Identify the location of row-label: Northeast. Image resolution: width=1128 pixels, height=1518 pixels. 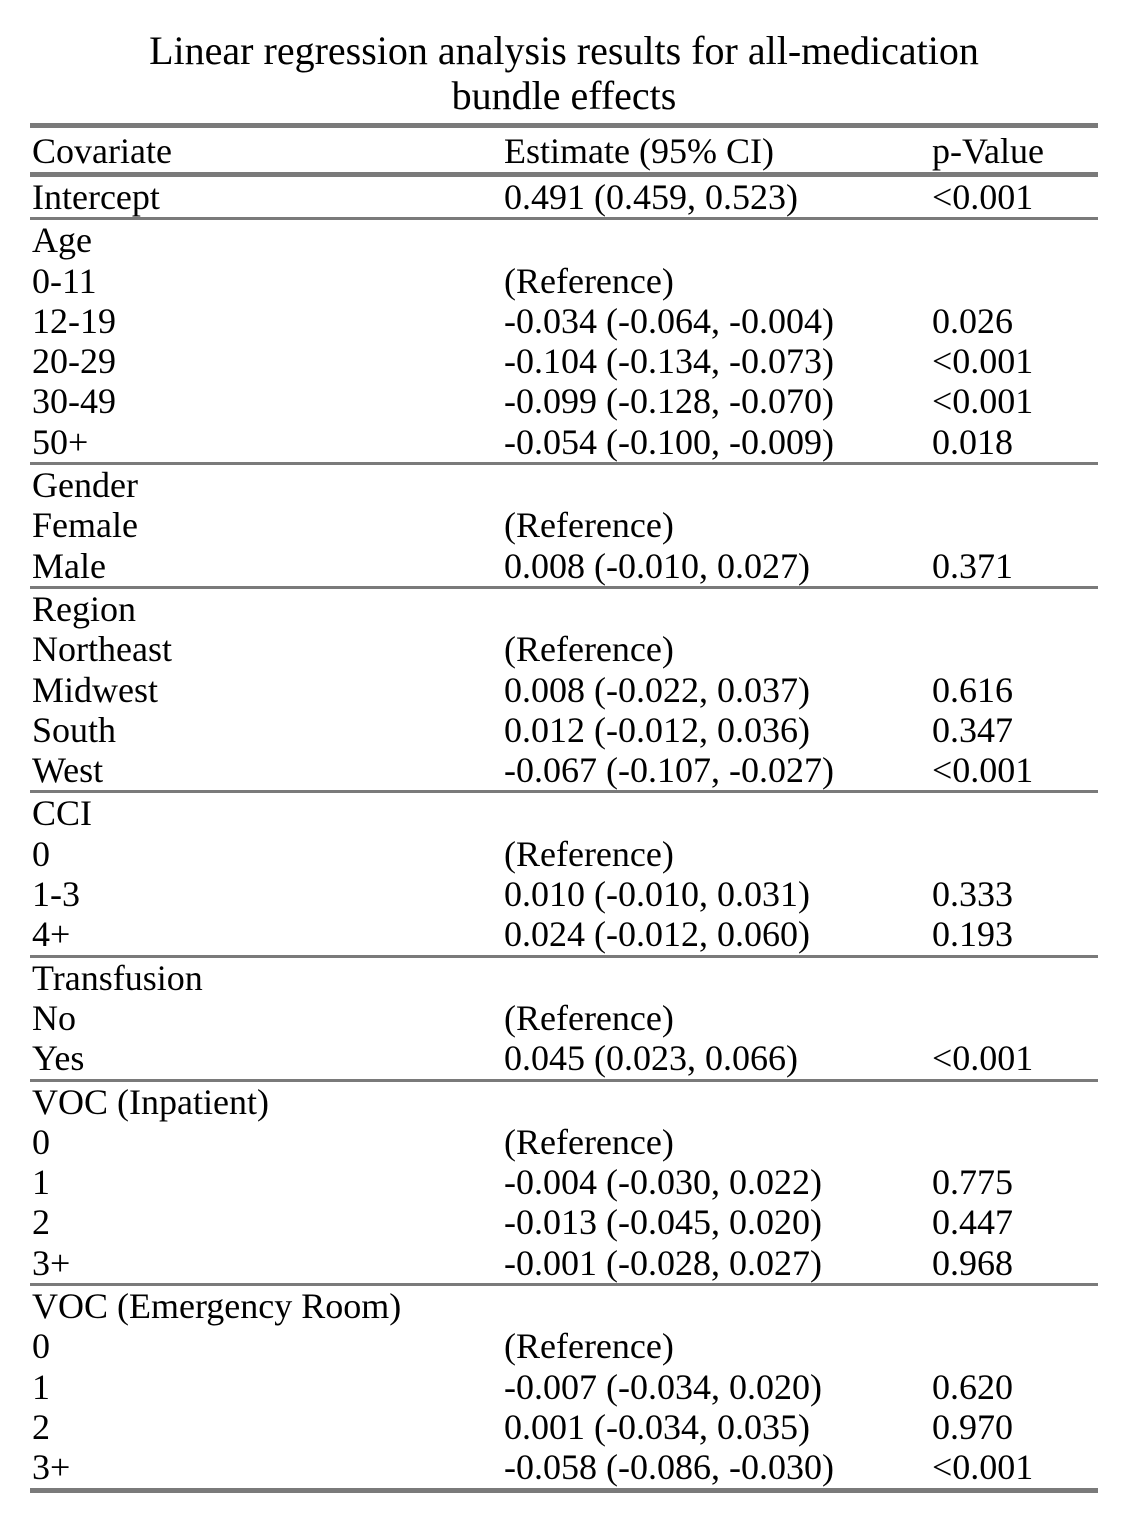
(102, 649).